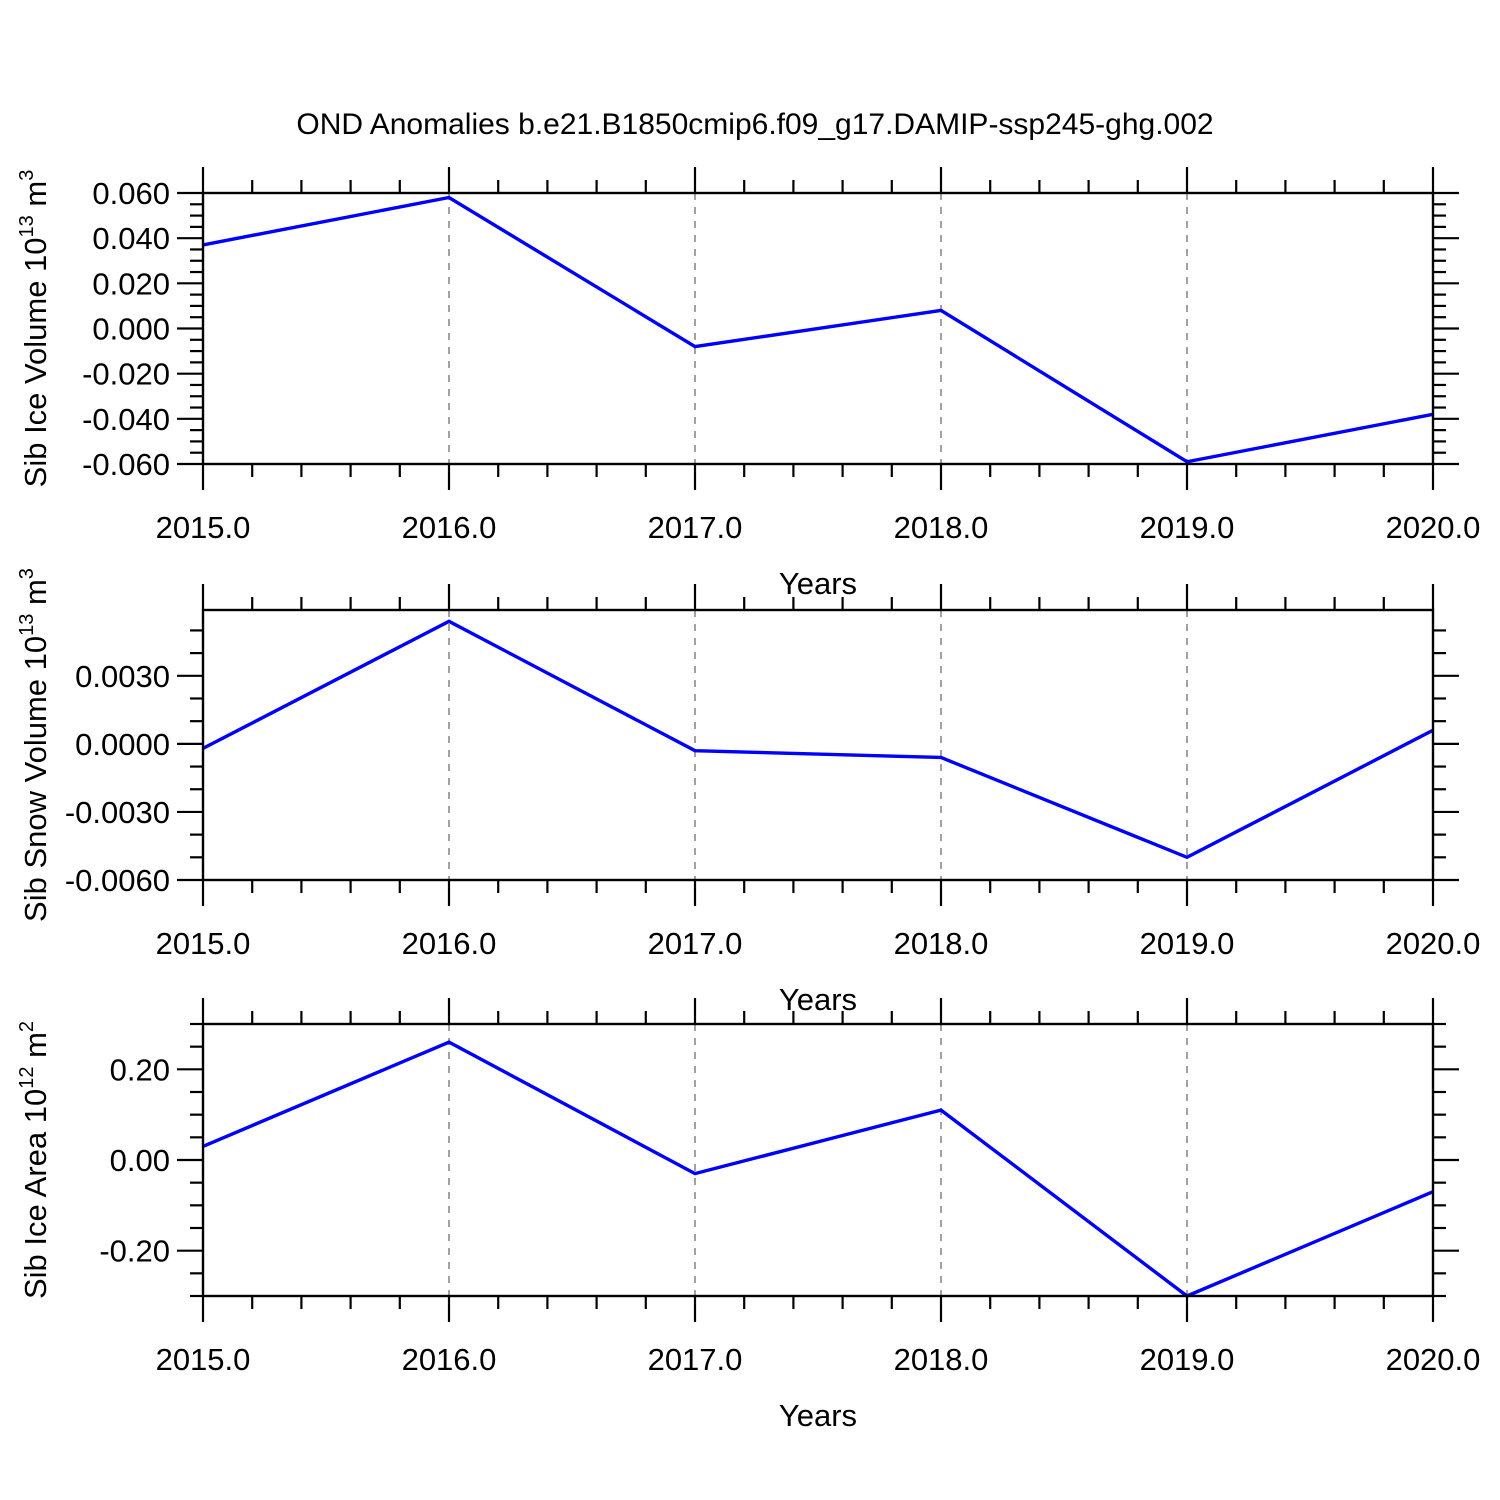  What do you see at coordinates (140, 1160) in the screenshot?
I see `y-tick-label: 0.00` at bounding box center [140, 1160].